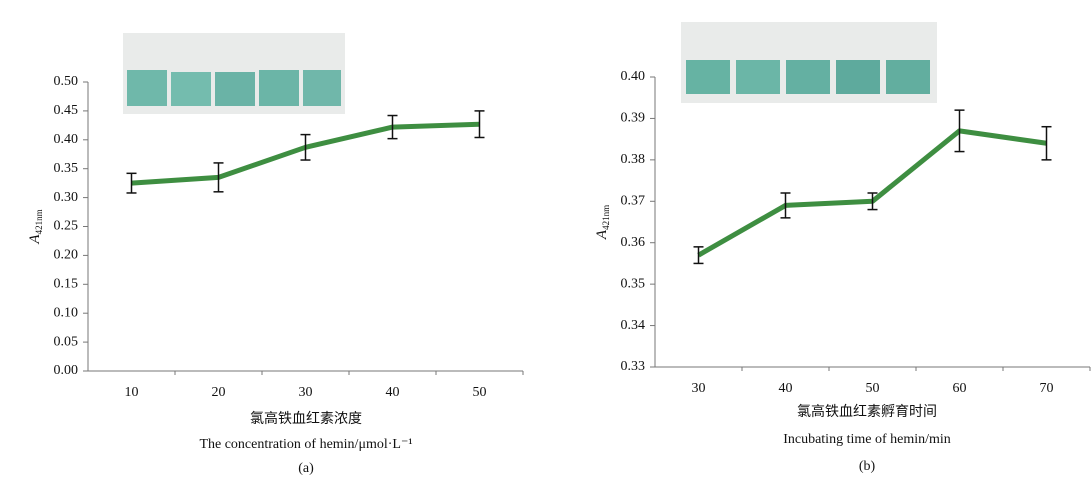 This screenshot has width=1092, height=484. I want to click on y-tick-label: 0.10, so click(66, 312).